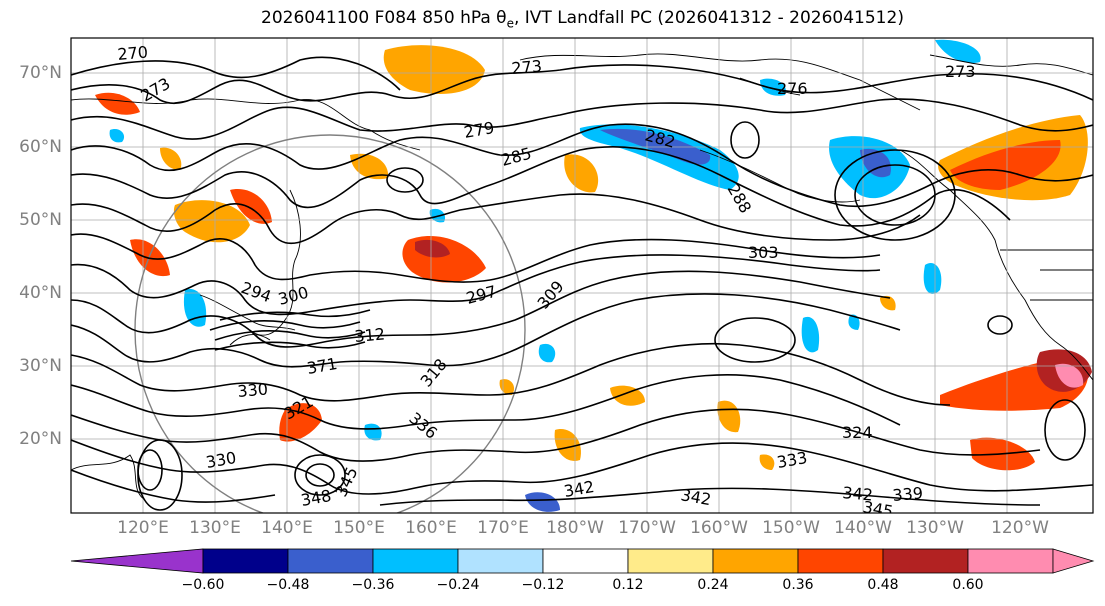 The image size is (1105, 606). Describe the element at coordinates (288, 585) in the screenshot. I see `colorbar-tick-label: −0.48` at that location.